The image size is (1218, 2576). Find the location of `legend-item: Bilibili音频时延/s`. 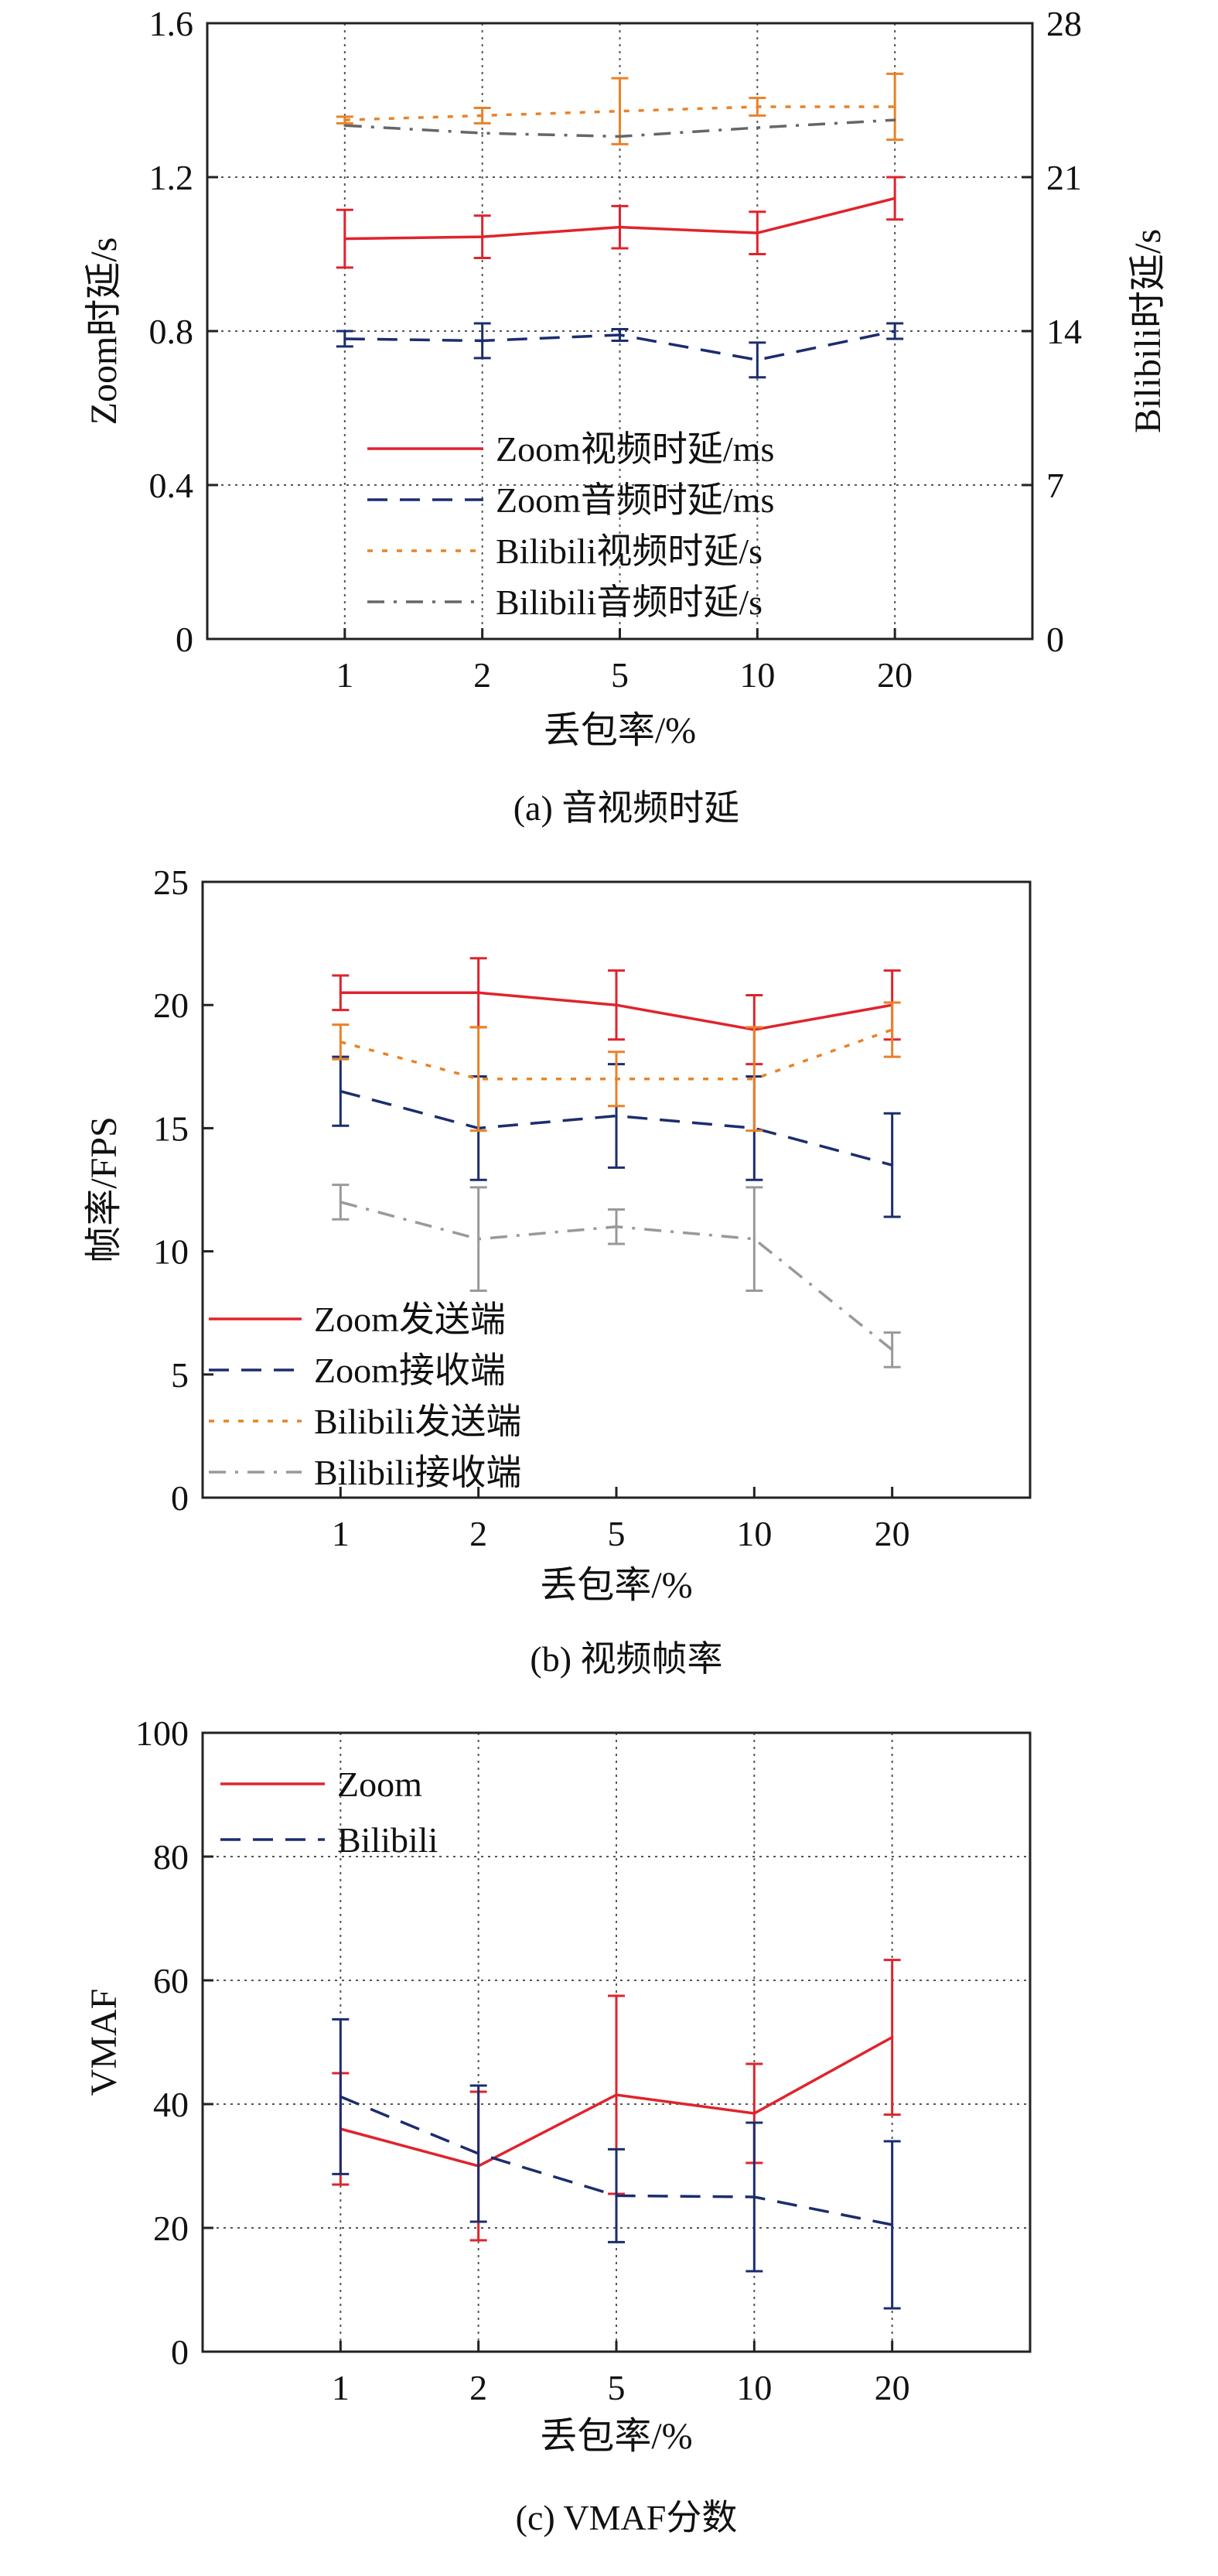

legend-item: Bilibili音频时延/s is located at coordinates (565, 602).